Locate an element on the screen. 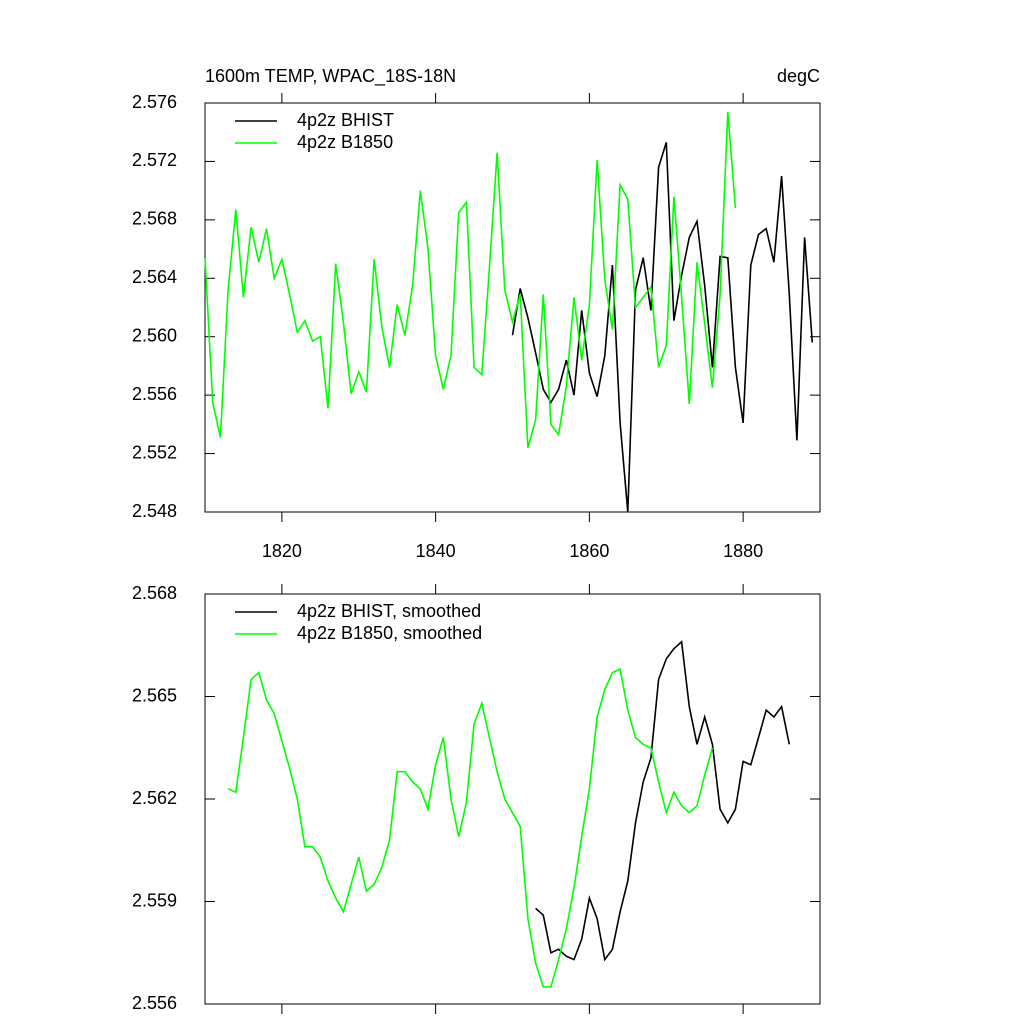 This screenshot has width=1024, height=1024. y-tick-label: 2.548 is located at coordinates (154, 511).